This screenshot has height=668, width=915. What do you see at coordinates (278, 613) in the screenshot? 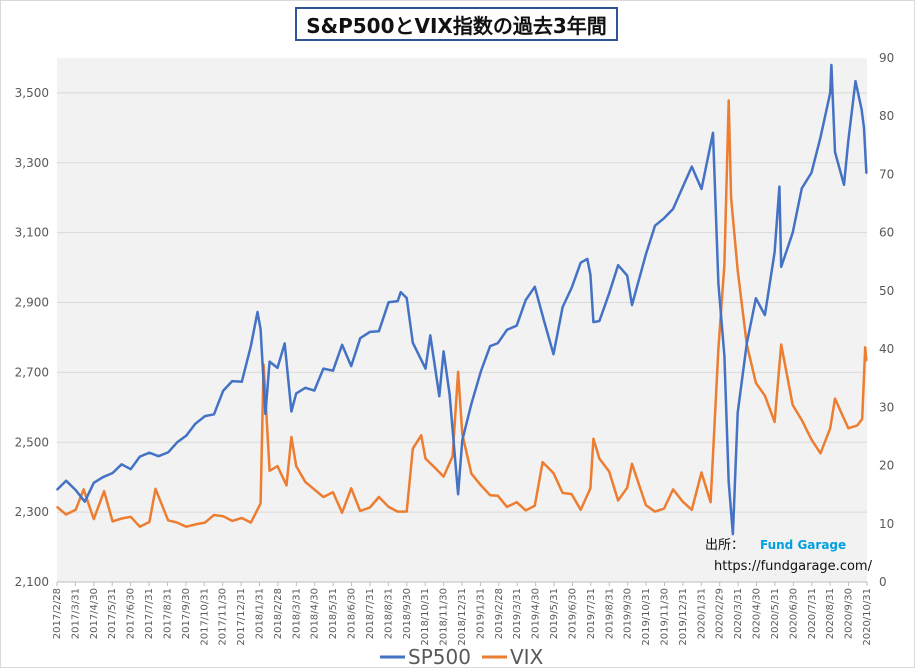
I see `x-tick-label: 2018/2/28` at bounding box center [278, 613].